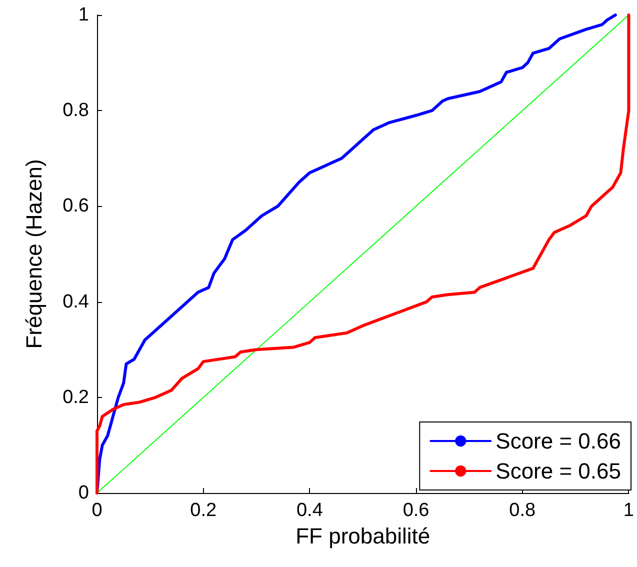 The image size is (637, 567). Describe the element at coordinates (34, 254) in the screenshot. I see `y-axis-title: Fréquence (Hazen)` at that location.